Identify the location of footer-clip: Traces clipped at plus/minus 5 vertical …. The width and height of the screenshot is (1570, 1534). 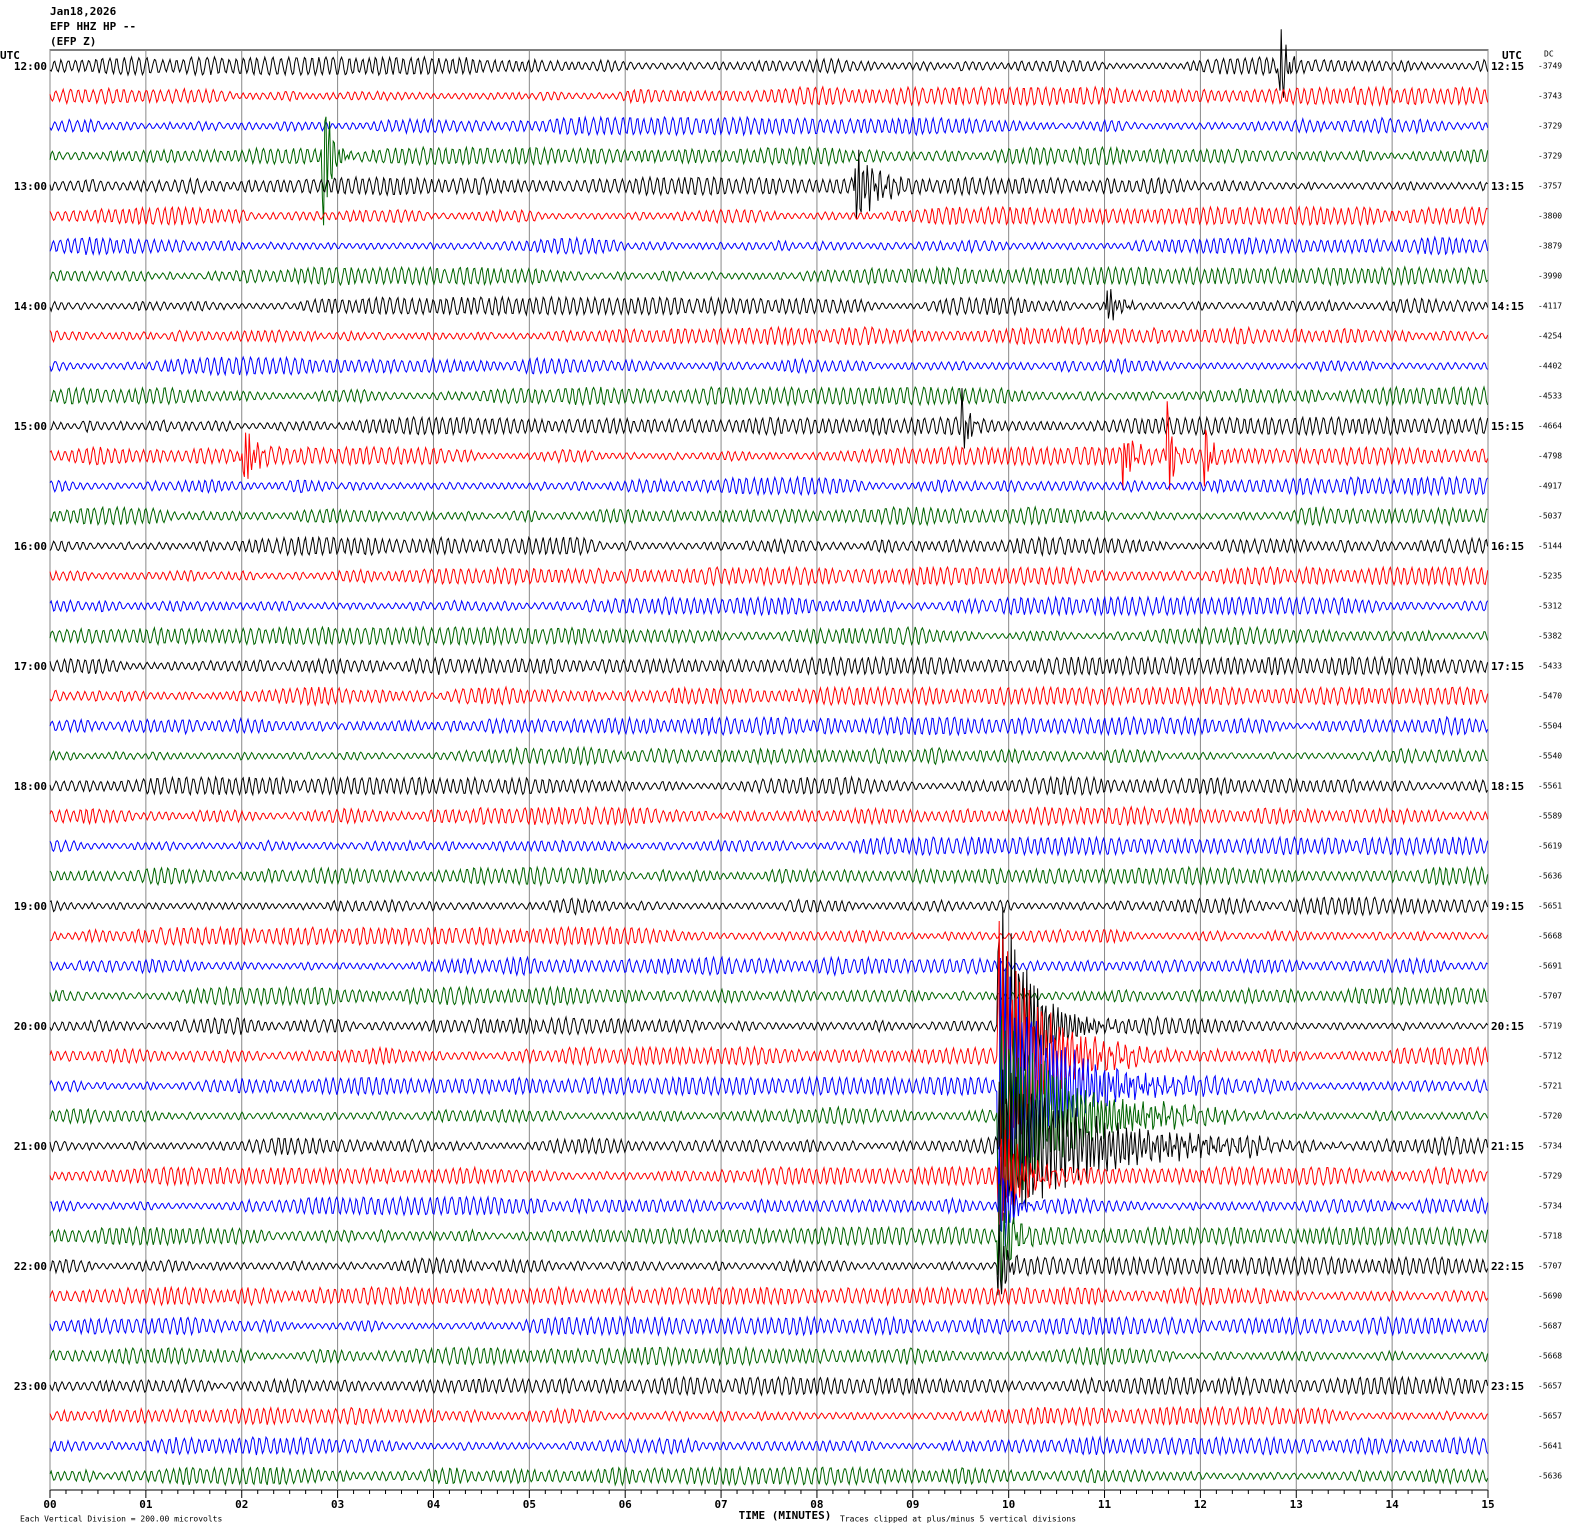
(958, 1519).